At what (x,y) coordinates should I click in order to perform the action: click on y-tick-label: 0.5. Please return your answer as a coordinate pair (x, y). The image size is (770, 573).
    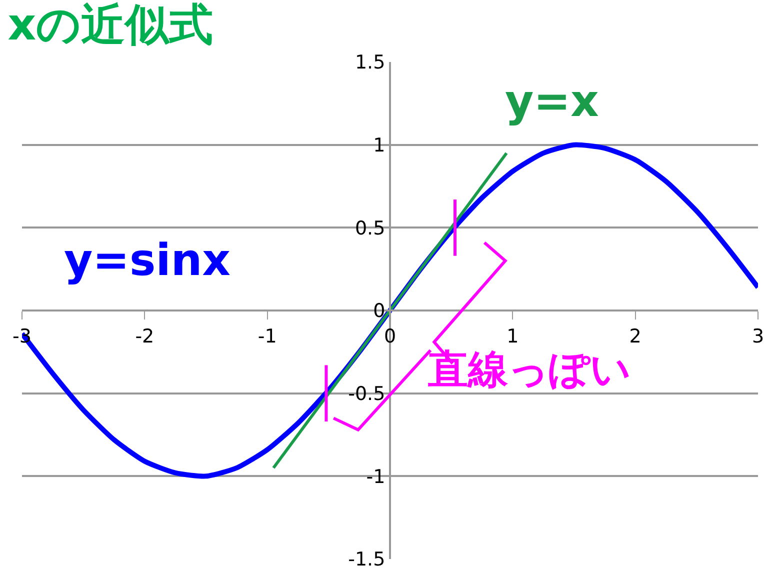
    Looking at the image, I should click on (370, 228).